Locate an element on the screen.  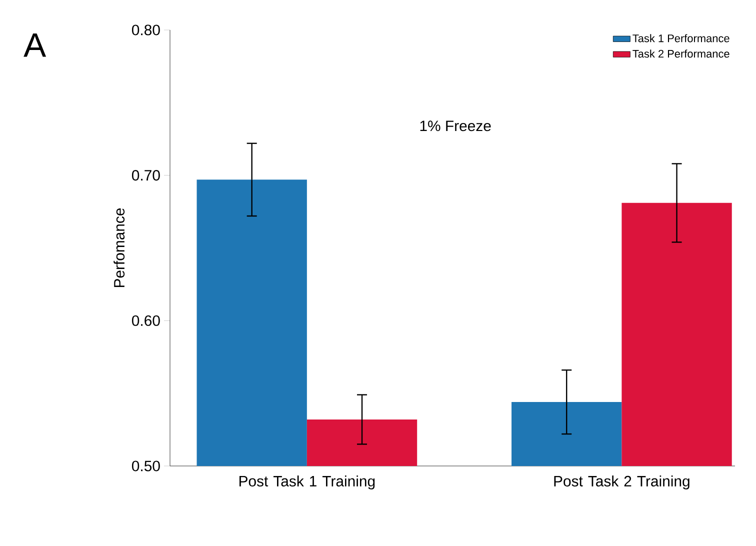
text: A is located at coordinates (35, 45).